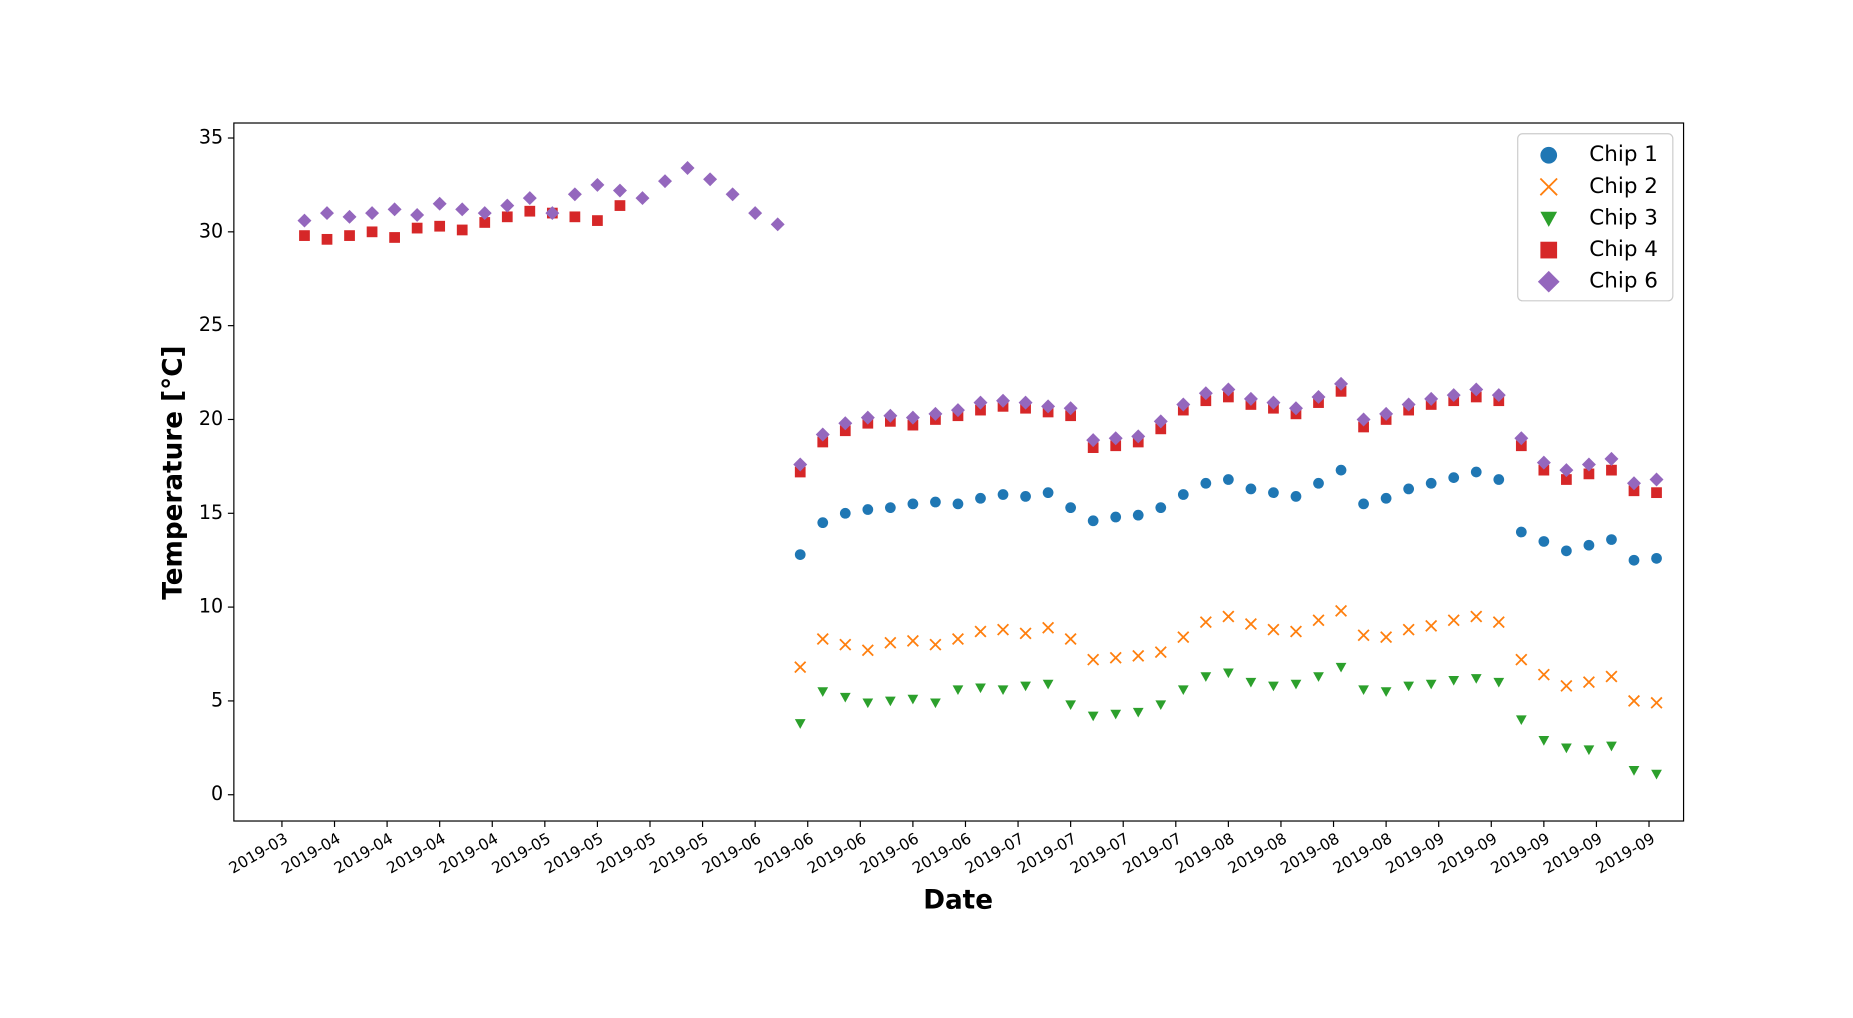 This screenshot has height=1018, width=1853. I want to click on y-tick-label: 30, so click(211, 230).